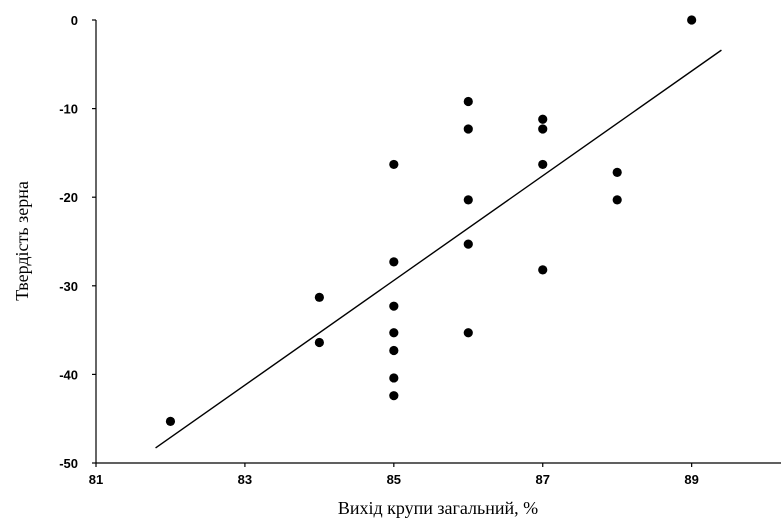  Describe the element at coordinates (77, 242) in the screenshot. I see `y-ticks: 0 -10 -20 -30 -40 -50` at that location.